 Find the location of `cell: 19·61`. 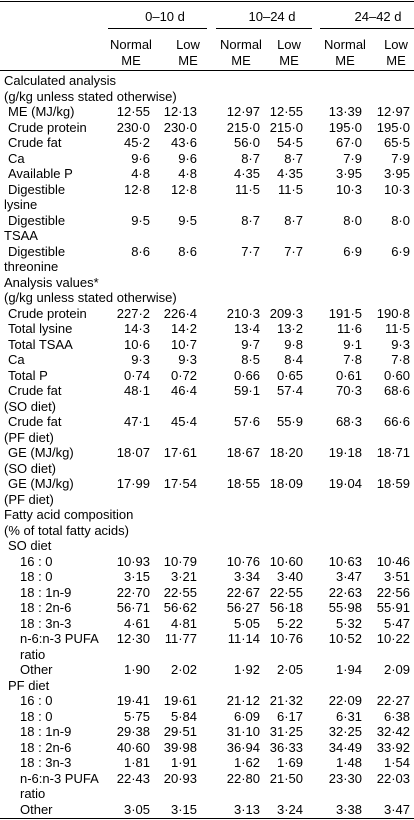

cell: 19·61 is located at coordinates (180, 700).